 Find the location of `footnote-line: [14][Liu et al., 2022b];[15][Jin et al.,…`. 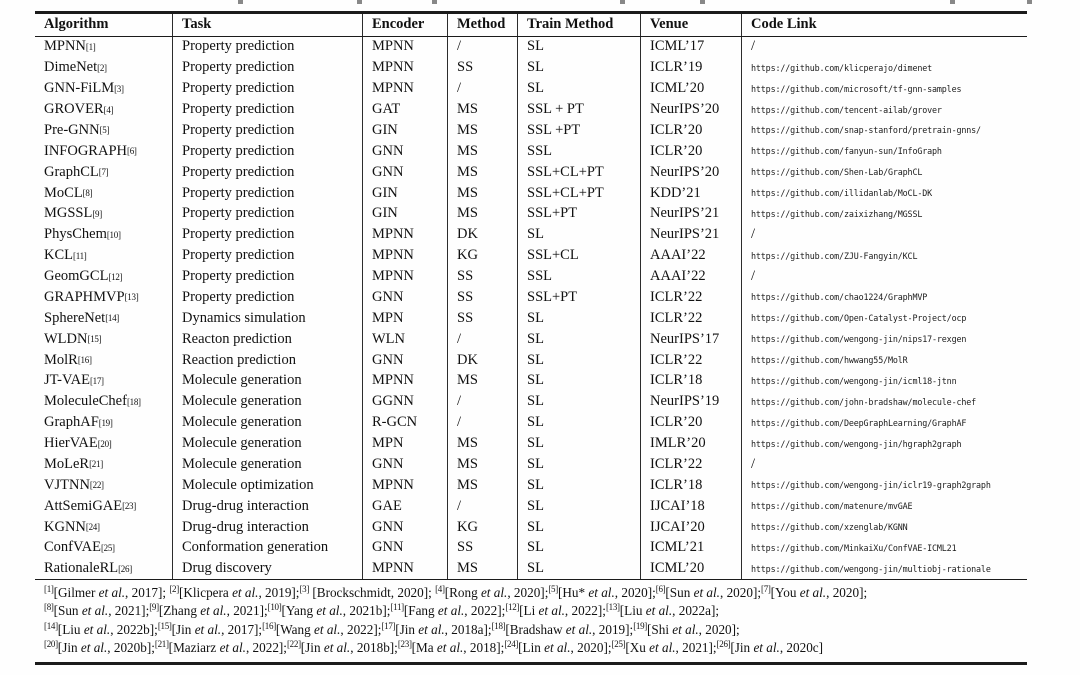

footnote-line: [14][Liu et al., 2022b];[15][Jin et al.,… is located at coordinates (392, 628).